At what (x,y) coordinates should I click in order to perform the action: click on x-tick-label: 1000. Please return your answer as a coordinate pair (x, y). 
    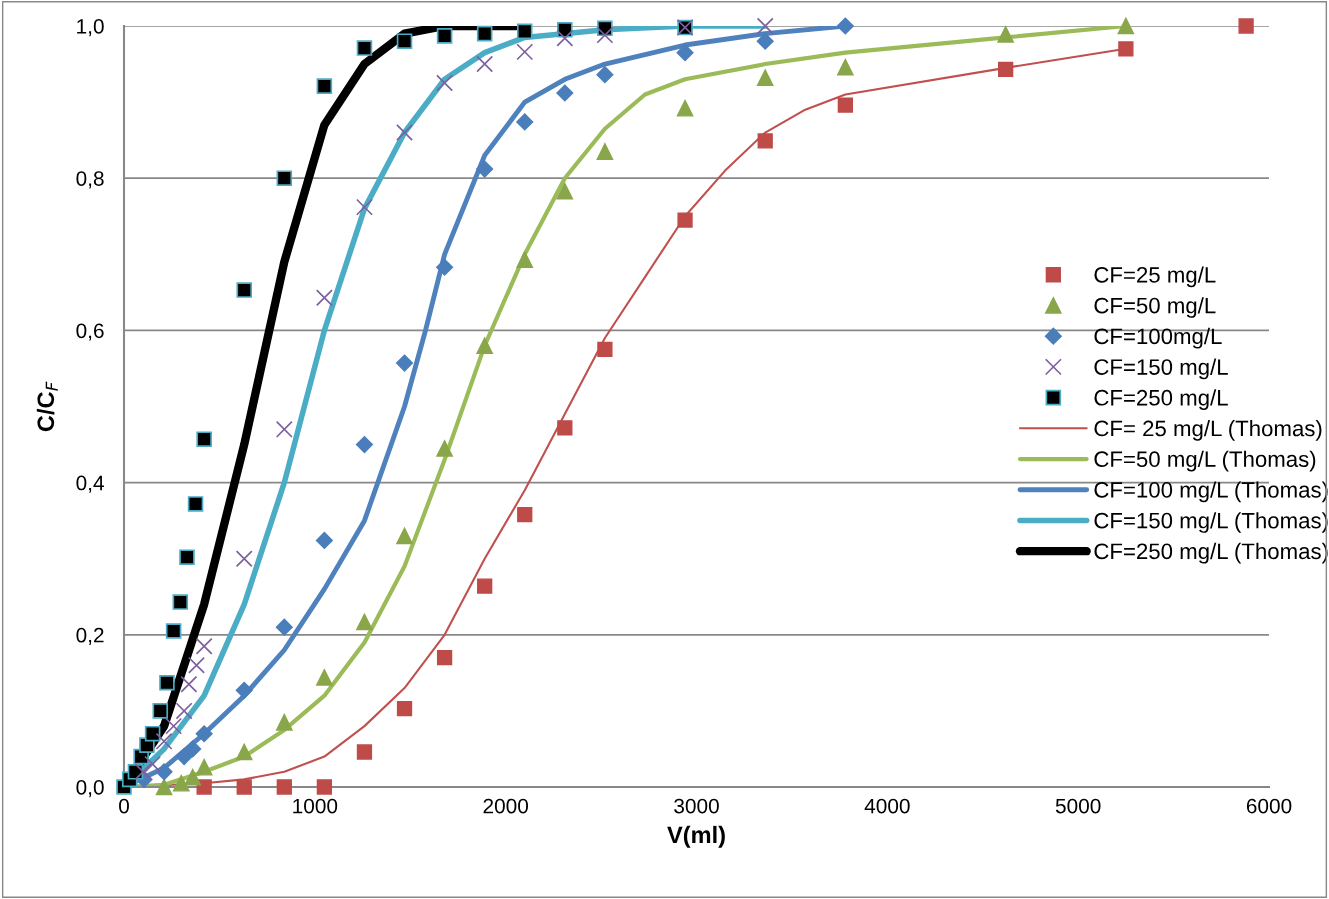
    Looking at the image, I should click on (315, 806).